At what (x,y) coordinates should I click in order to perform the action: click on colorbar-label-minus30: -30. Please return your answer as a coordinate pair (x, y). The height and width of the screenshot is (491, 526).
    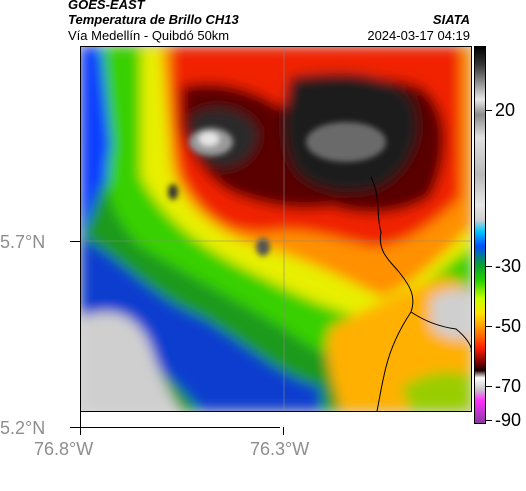
    Looking at the image, I should click on (508, 266).